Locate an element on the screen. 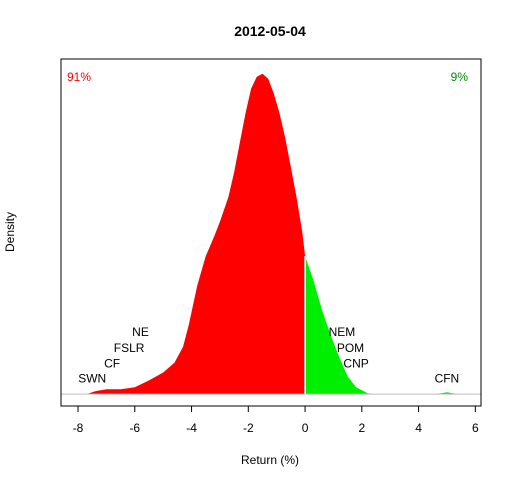 This screenshot has width=512, height=480. stock-label-ne: NE is located at coordinates (140, 332).